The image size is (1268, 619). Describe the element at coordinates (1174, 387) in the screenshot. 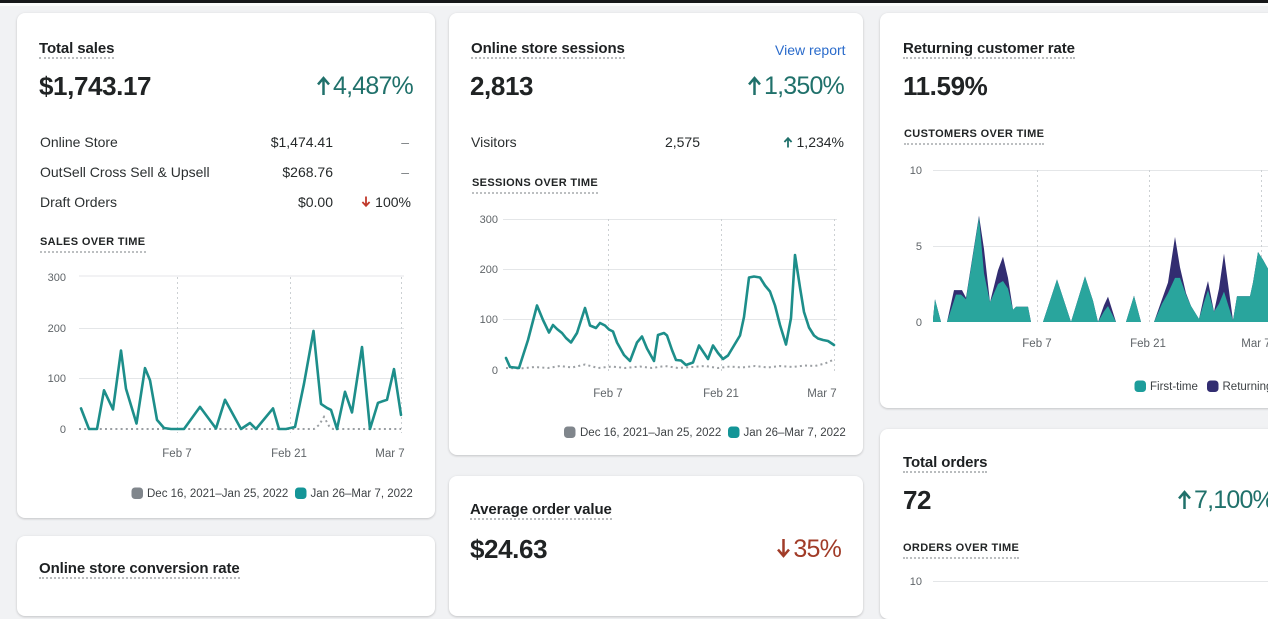

I see `svg-text: First-time` at that location.